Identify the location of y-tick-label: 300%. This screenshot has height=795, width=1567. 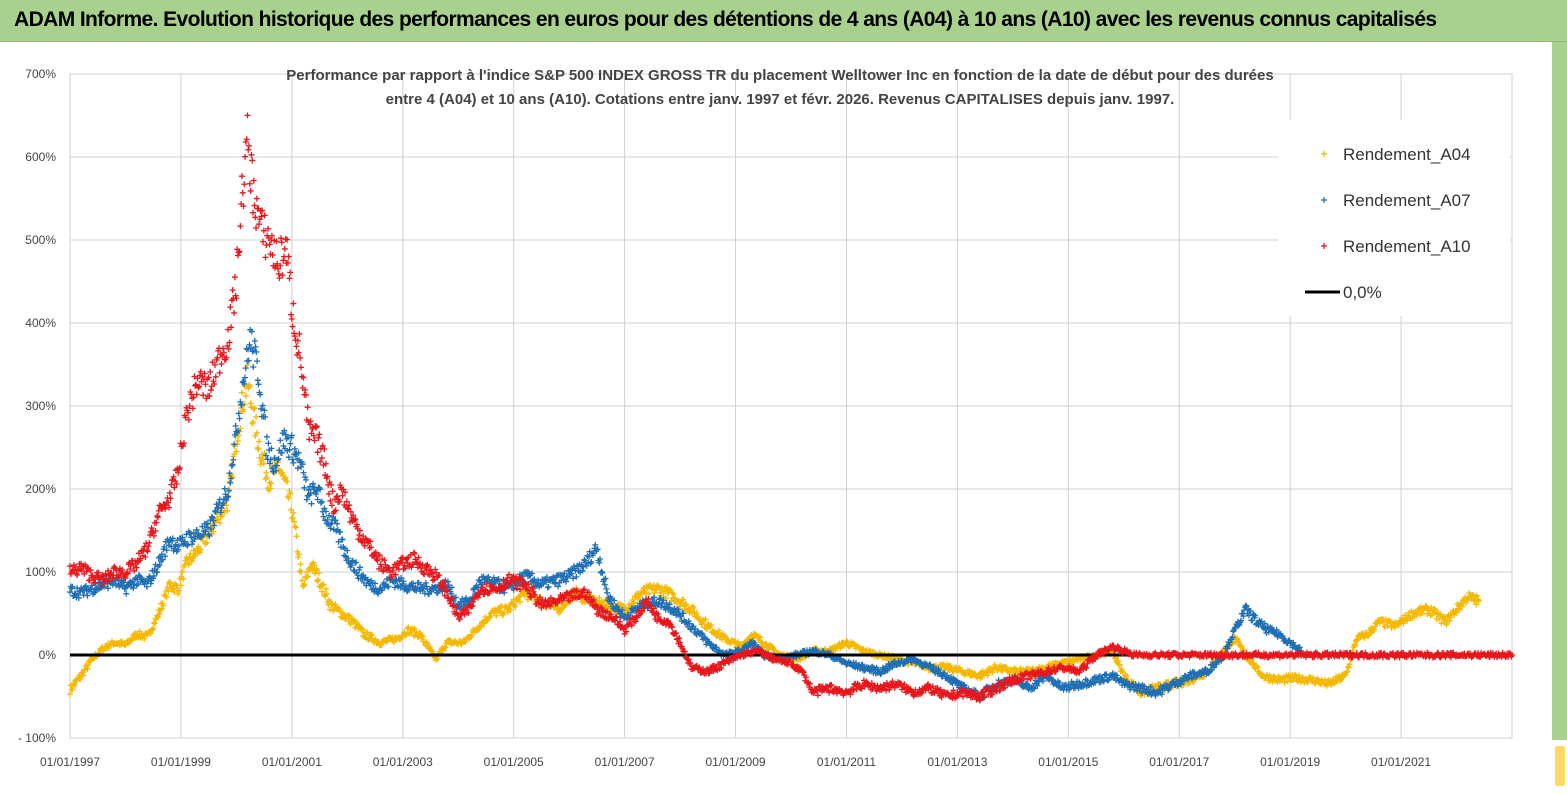
(40, 406).